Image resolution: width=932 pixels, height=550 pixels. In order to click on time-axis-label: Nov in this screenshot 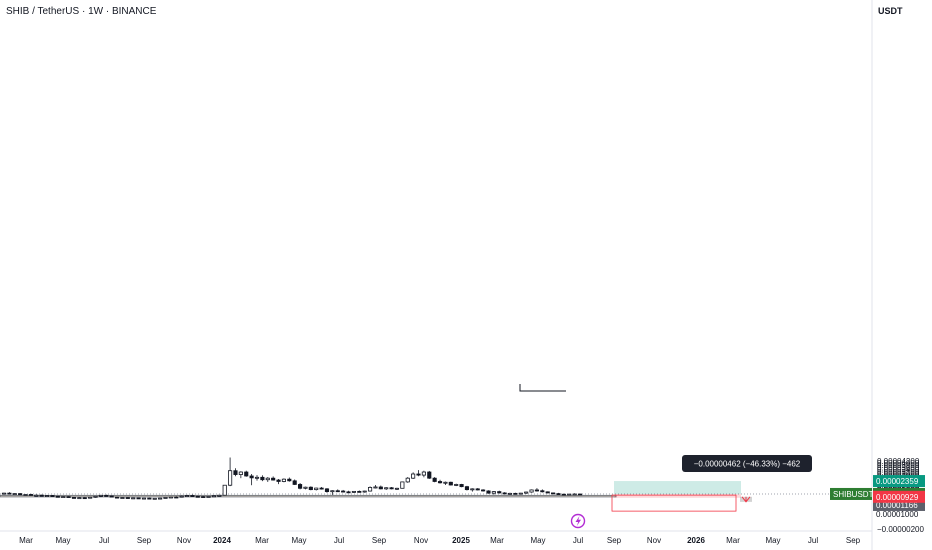, I will do `click(654, 540)`.